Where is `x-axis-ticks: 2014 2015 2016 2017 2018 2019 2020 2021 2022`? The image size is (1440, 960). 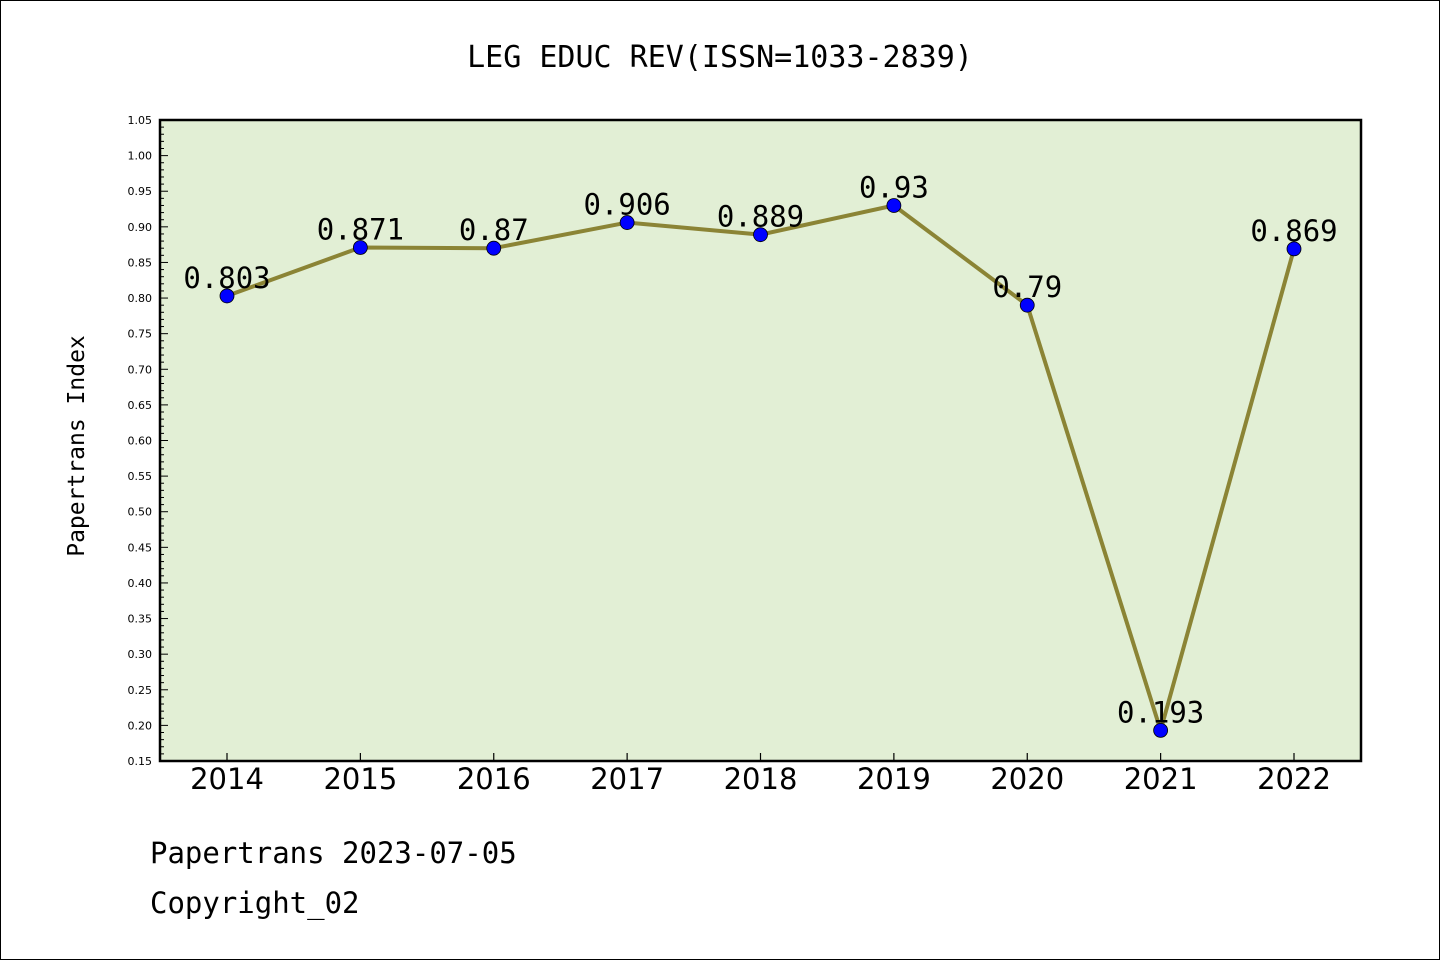
x-axis-ticks: 2014 2015 2016 2017 2018 2019 2020 2021 2022 is located at coordinates (760, 774).